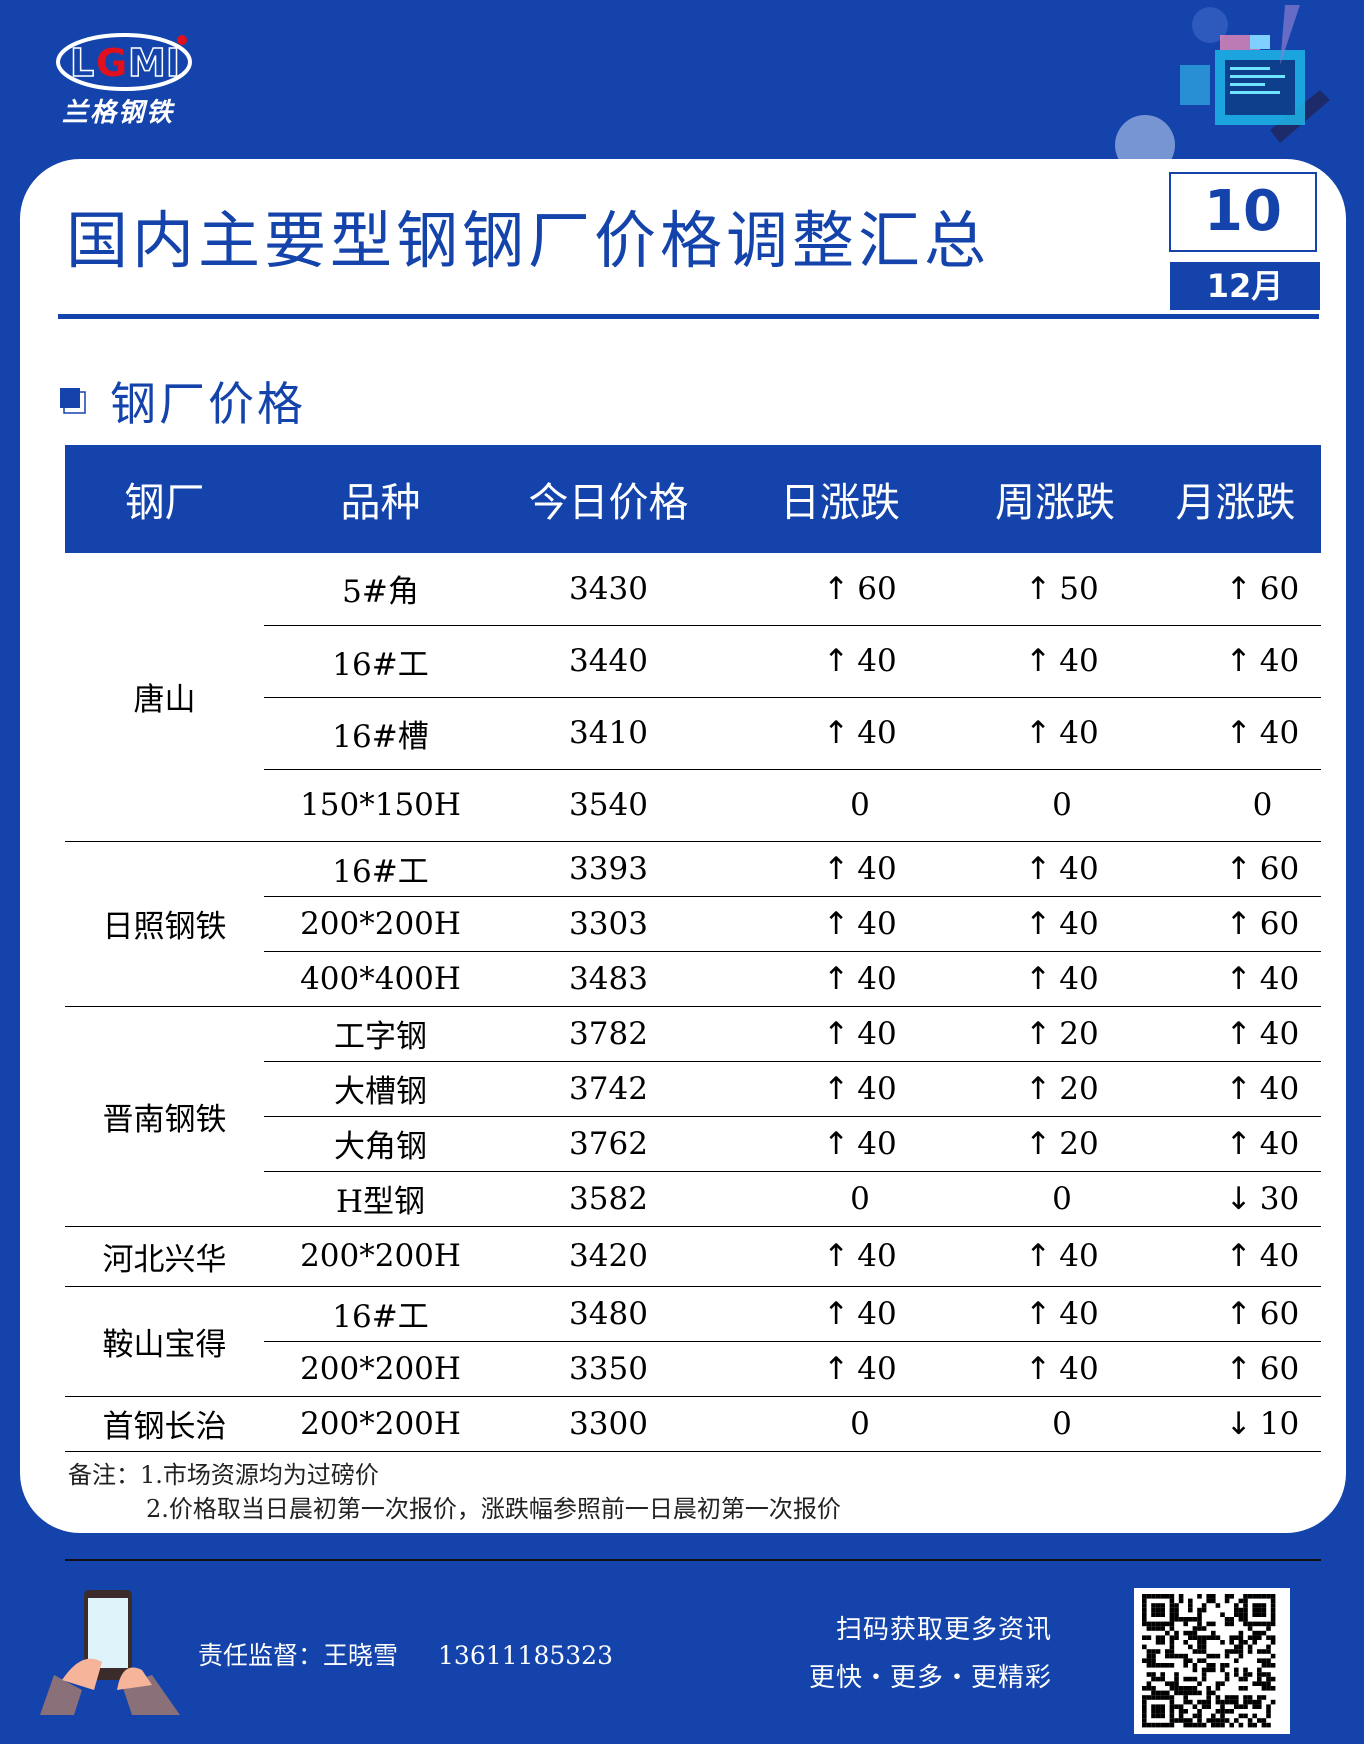 This screenshot has width=1364, height=1744. I want to click on date-month: 12月, so click(1245, 286).